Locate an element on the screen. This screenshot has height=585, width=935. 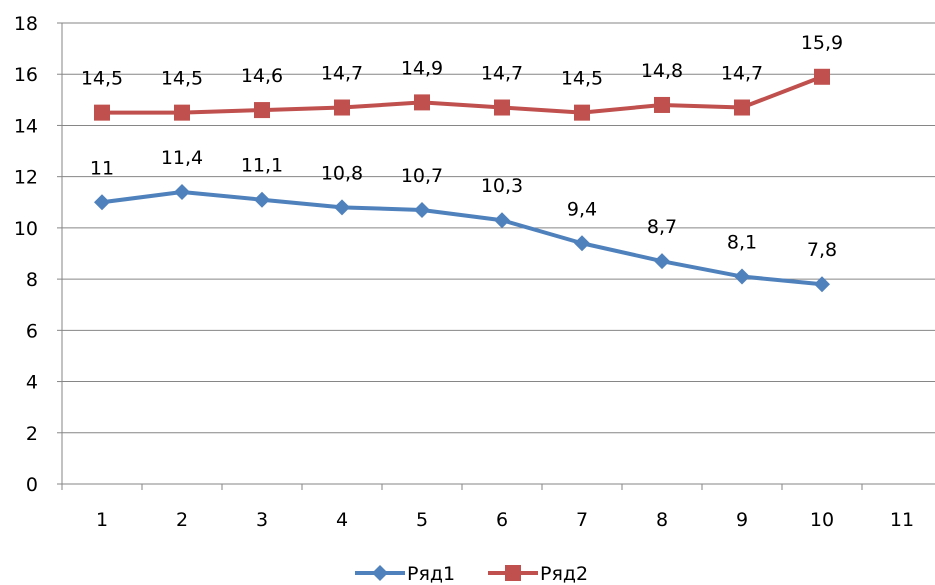
x-tick-label: 2 is located at coordinates (182, 520).